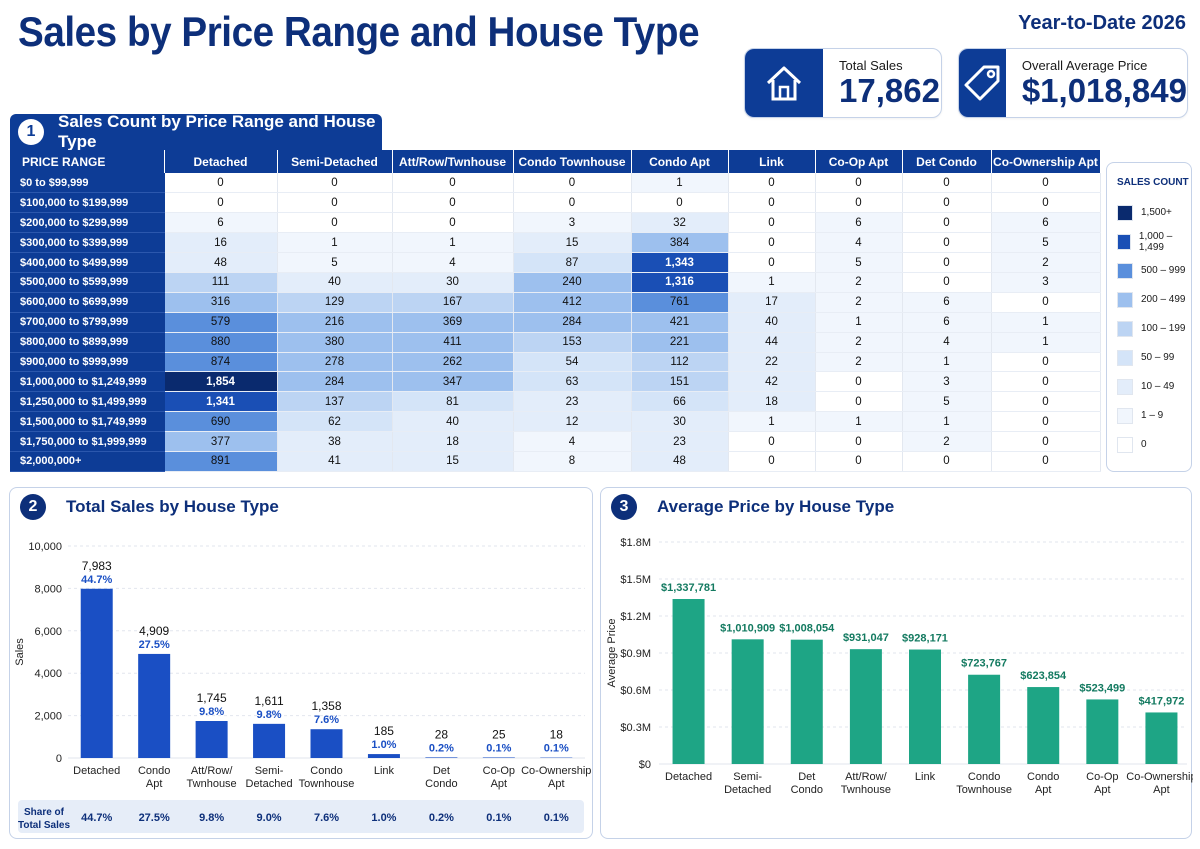  What do you see at coordinates (1154, 212) in the screenshot?
I see `legend-item: 1,500+` at bounding box center [1154, 212].